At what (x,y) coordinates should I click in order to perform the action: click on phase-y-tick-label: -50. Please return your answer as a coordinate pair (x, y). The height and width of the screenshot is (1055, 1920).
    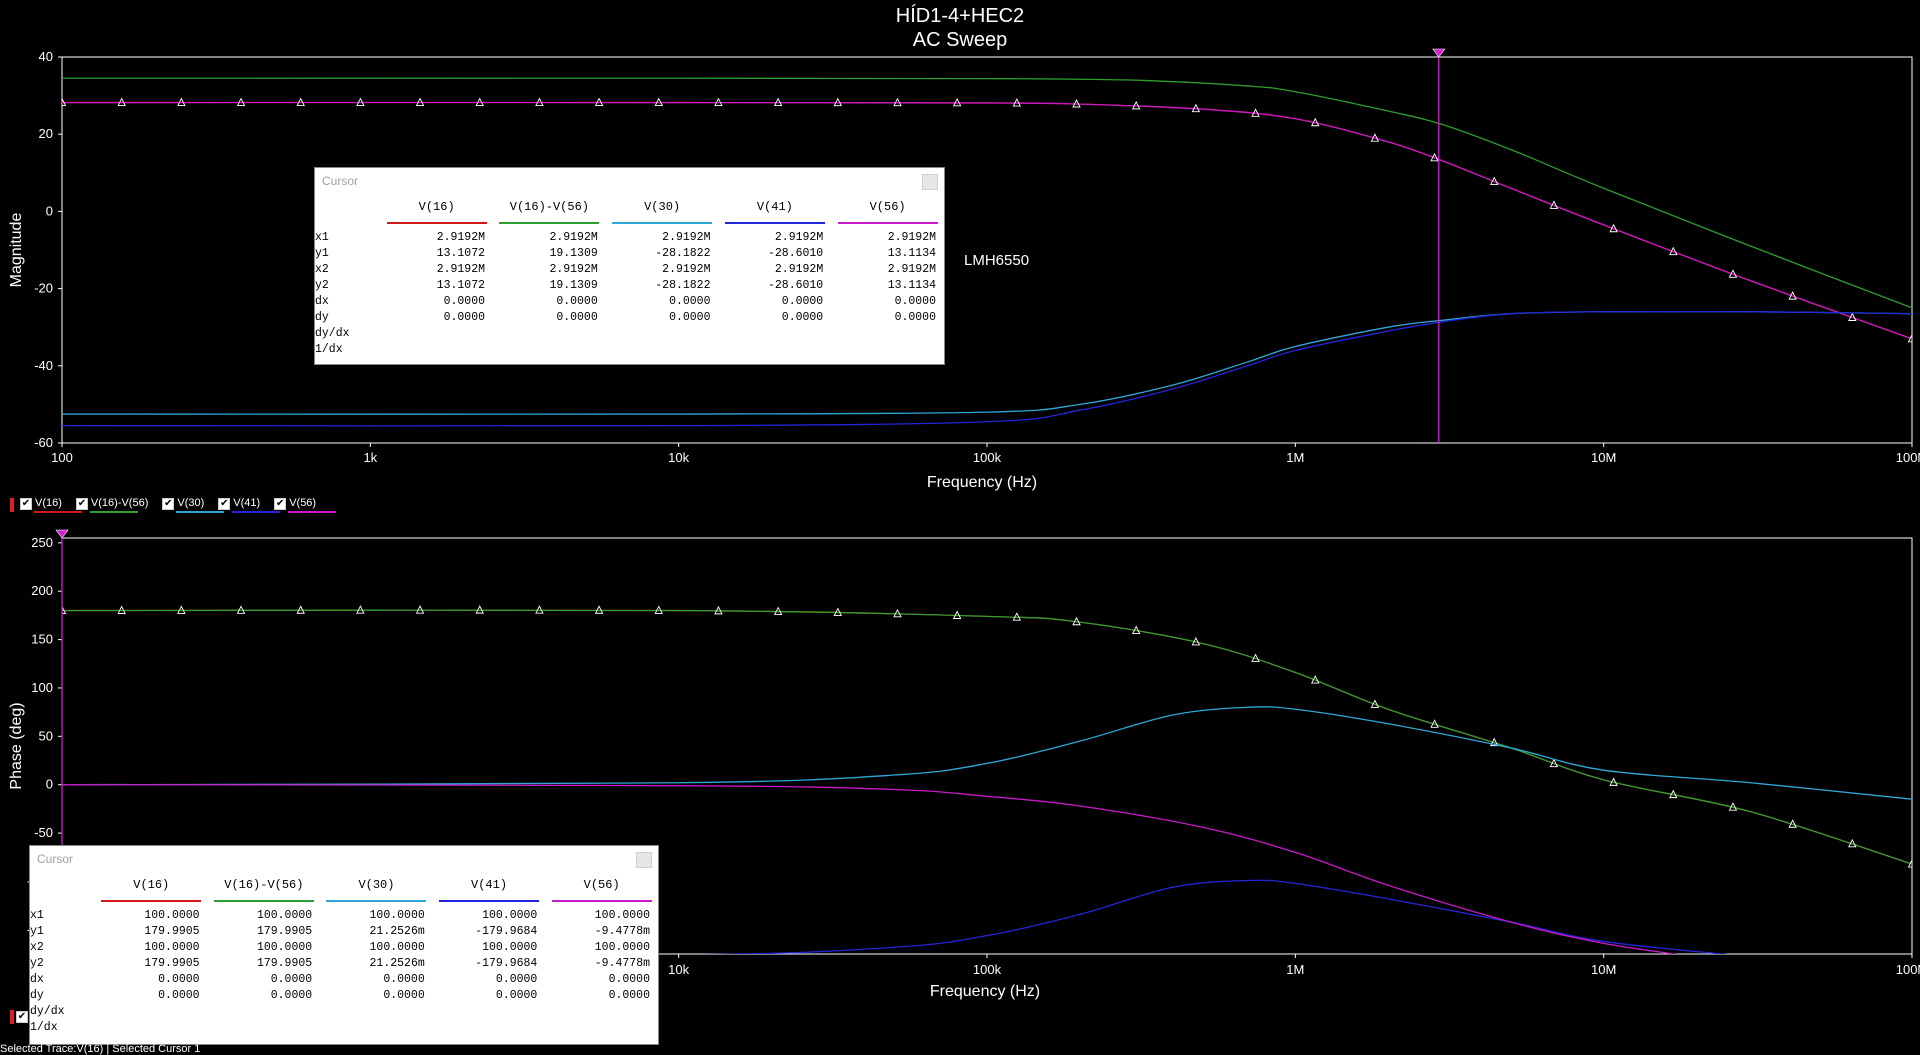
    Looking at the image, I should click on (43, 832).